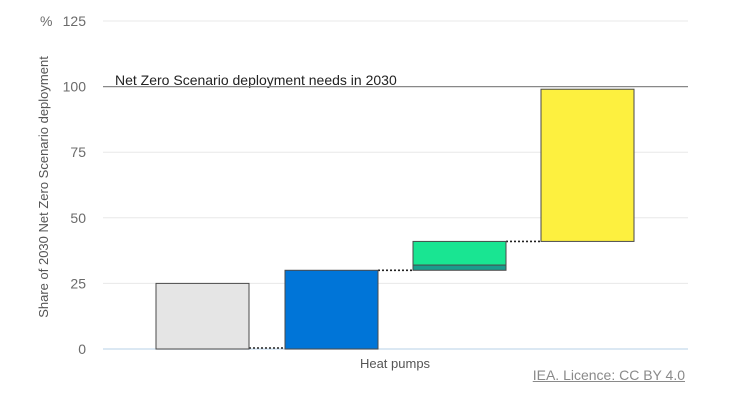 The image size is (729, 409). Describe the element at coordinates (78, 152) in the screenshot. I see `y-tick-75: 75` at that location.